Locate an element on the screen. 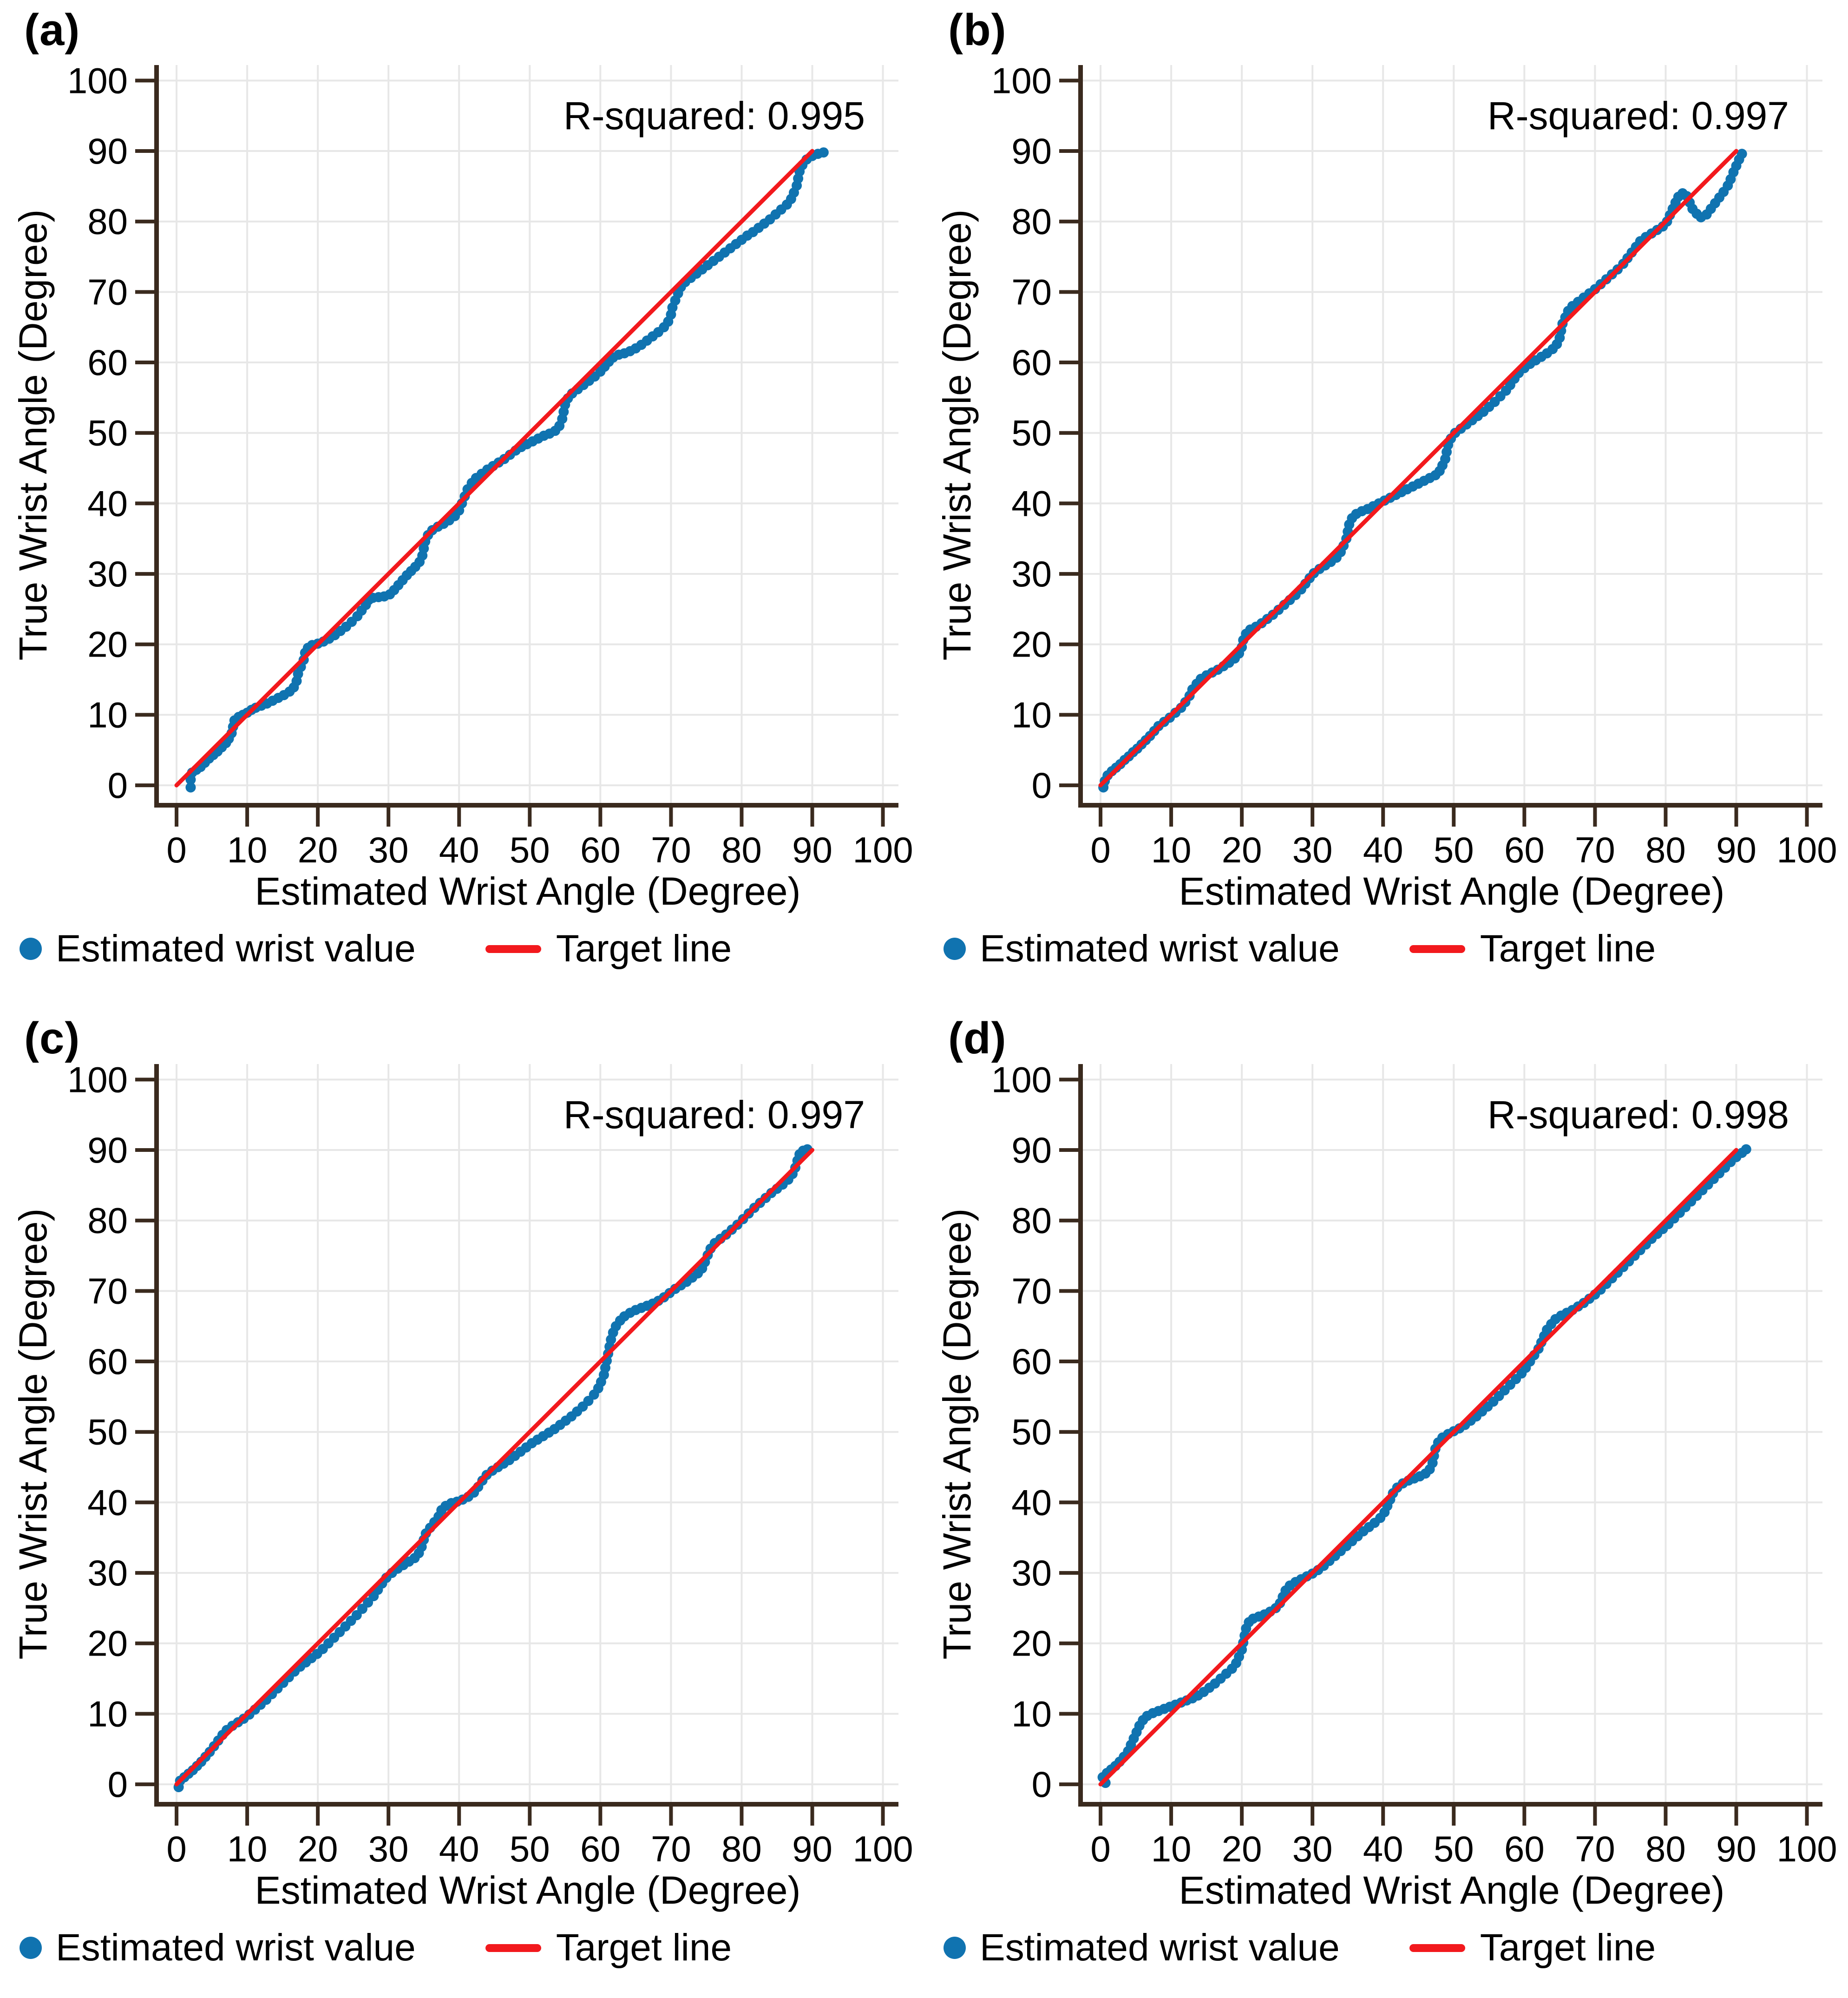 The width and height of the screenshot is (1848, 1998). panel-label-c: (c) is located at coordinates (52, 1038).